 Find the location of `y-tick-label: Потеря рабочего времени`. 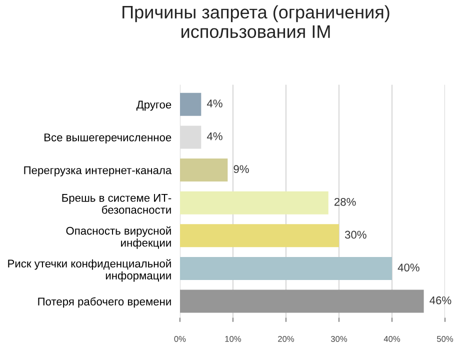

y-tick-label: Потеря рабочего времени is located at coordinates (104, 302).